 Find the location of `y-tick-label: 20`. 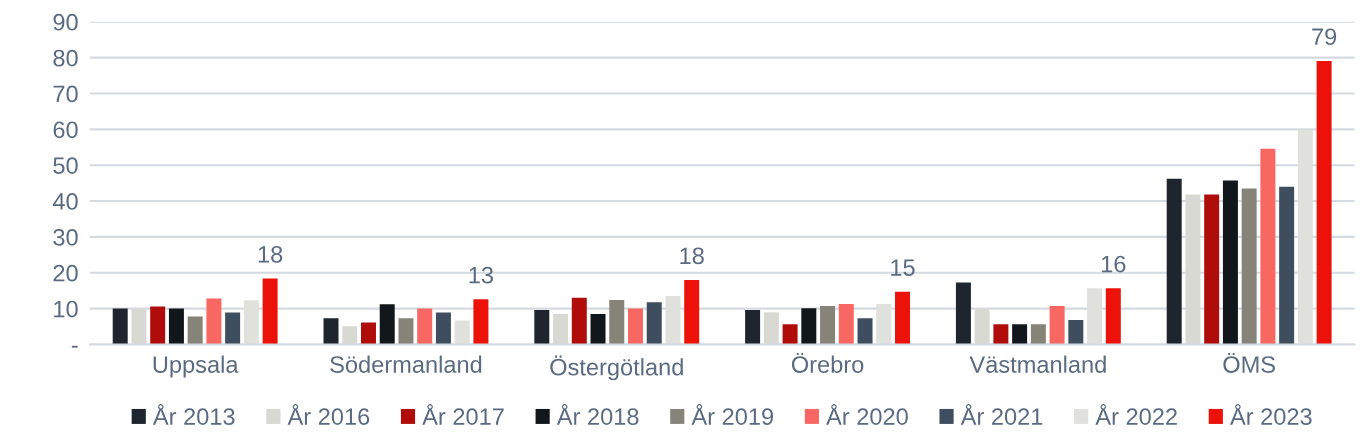

y-tick-label: 20 is located at coordinates (65, 273).